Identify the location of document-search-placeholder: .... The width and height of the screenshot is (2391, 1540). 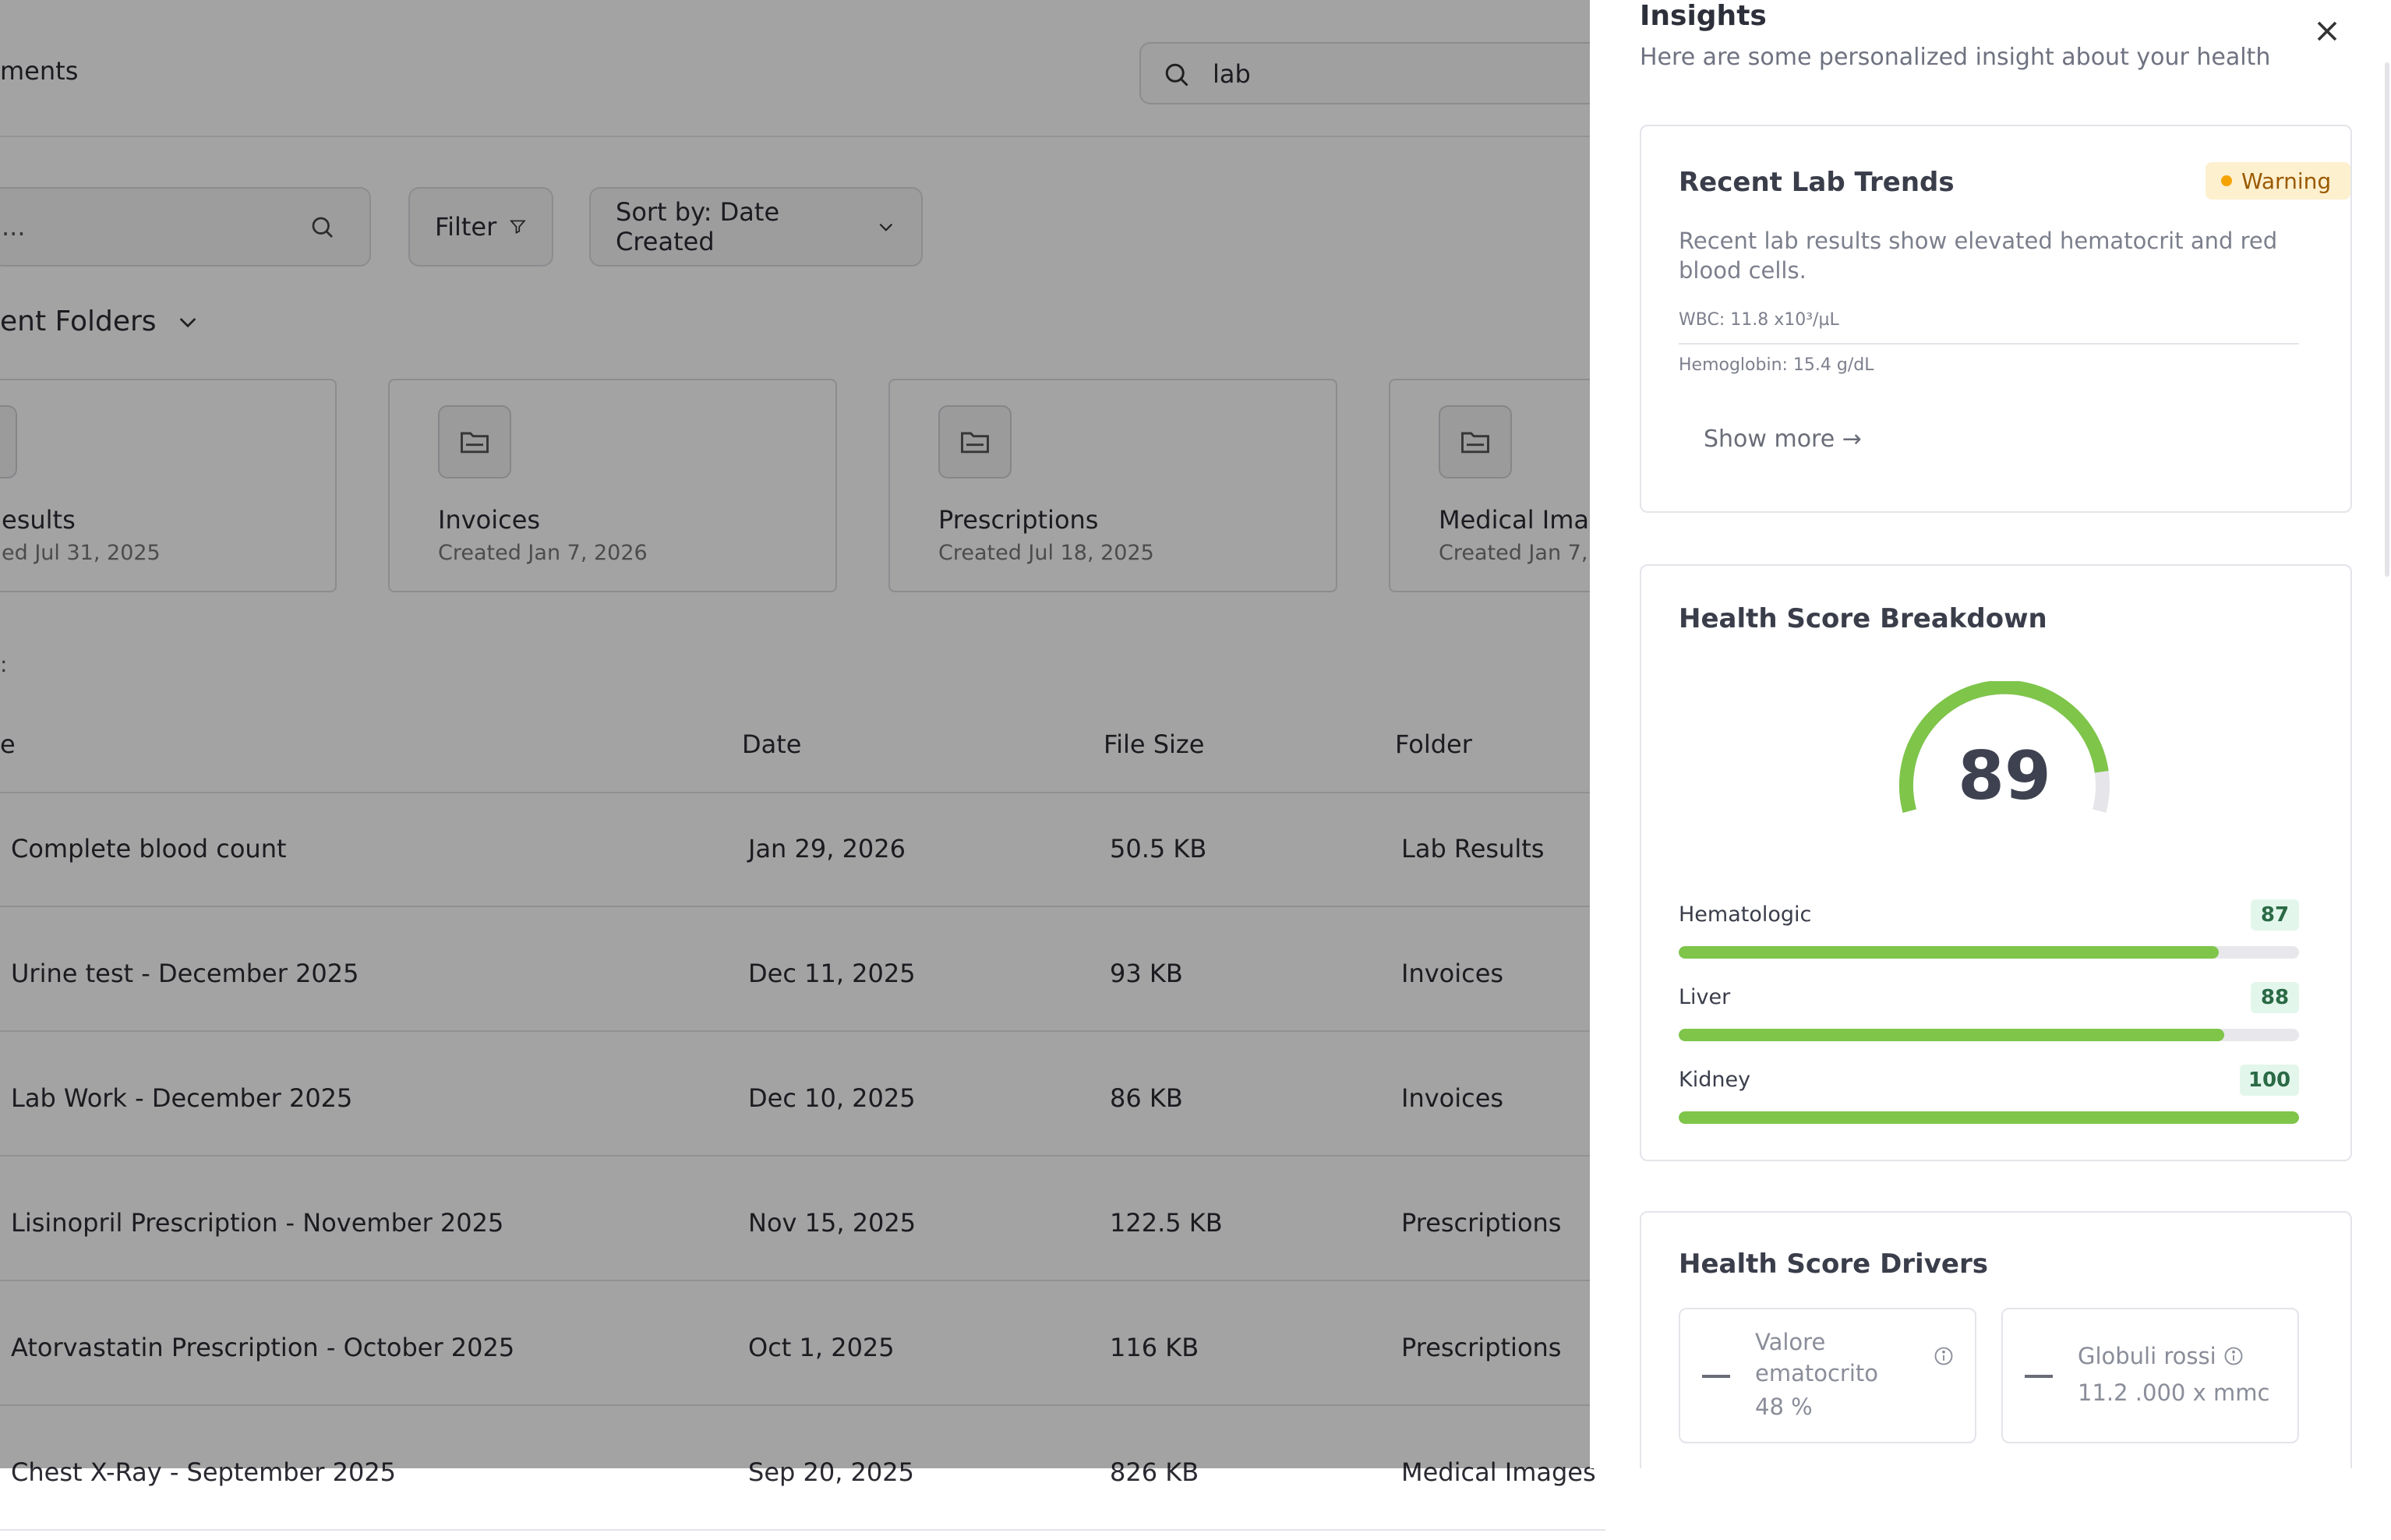
(14, 227).